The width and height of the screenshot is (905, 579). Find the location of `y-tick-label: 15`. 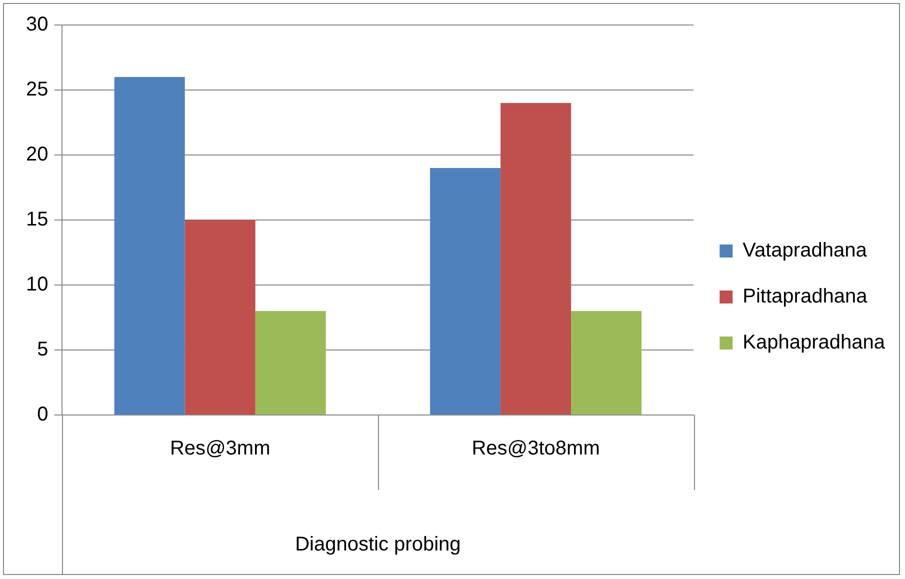

y-tick-label: 15 is located at coordinates (37, 219).